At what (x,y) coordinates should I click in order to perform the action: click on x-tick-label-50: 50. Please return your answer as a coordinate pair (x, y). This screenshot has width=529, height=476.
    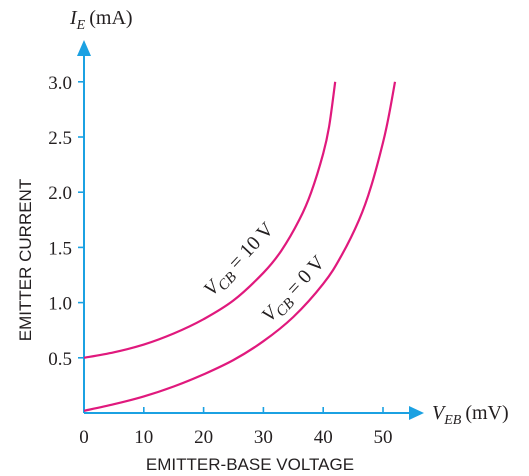
    Looking at the image, I should click on (383, 437).